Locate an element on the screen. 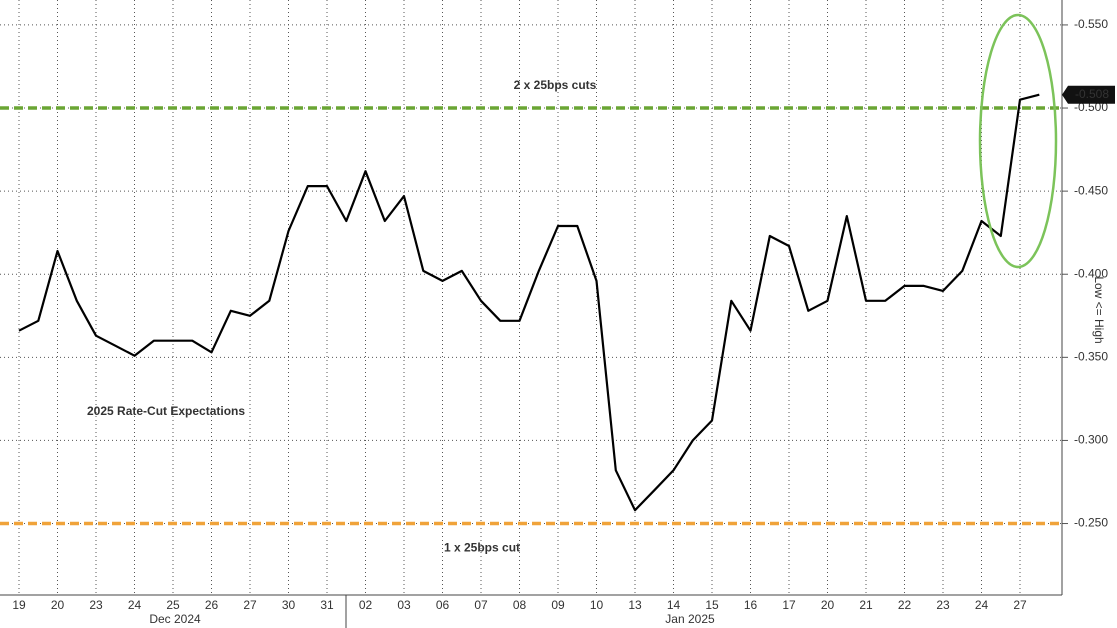  y-tick-label: -0.400 is located at coordinates (1091, 273).